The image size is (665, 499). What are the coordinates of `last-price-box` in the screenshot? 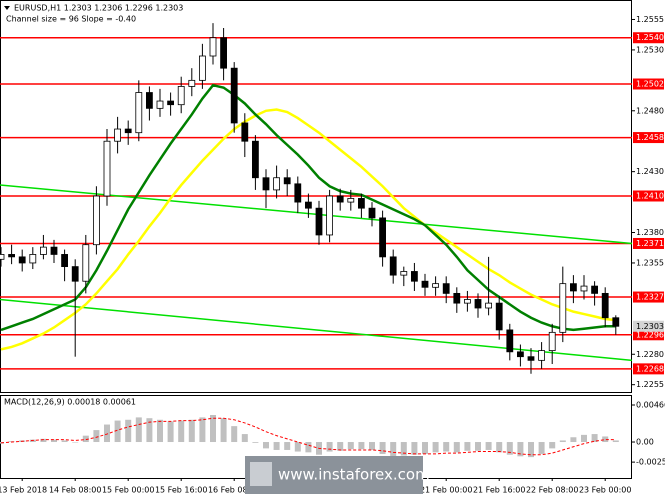 It's located at (648, 326).